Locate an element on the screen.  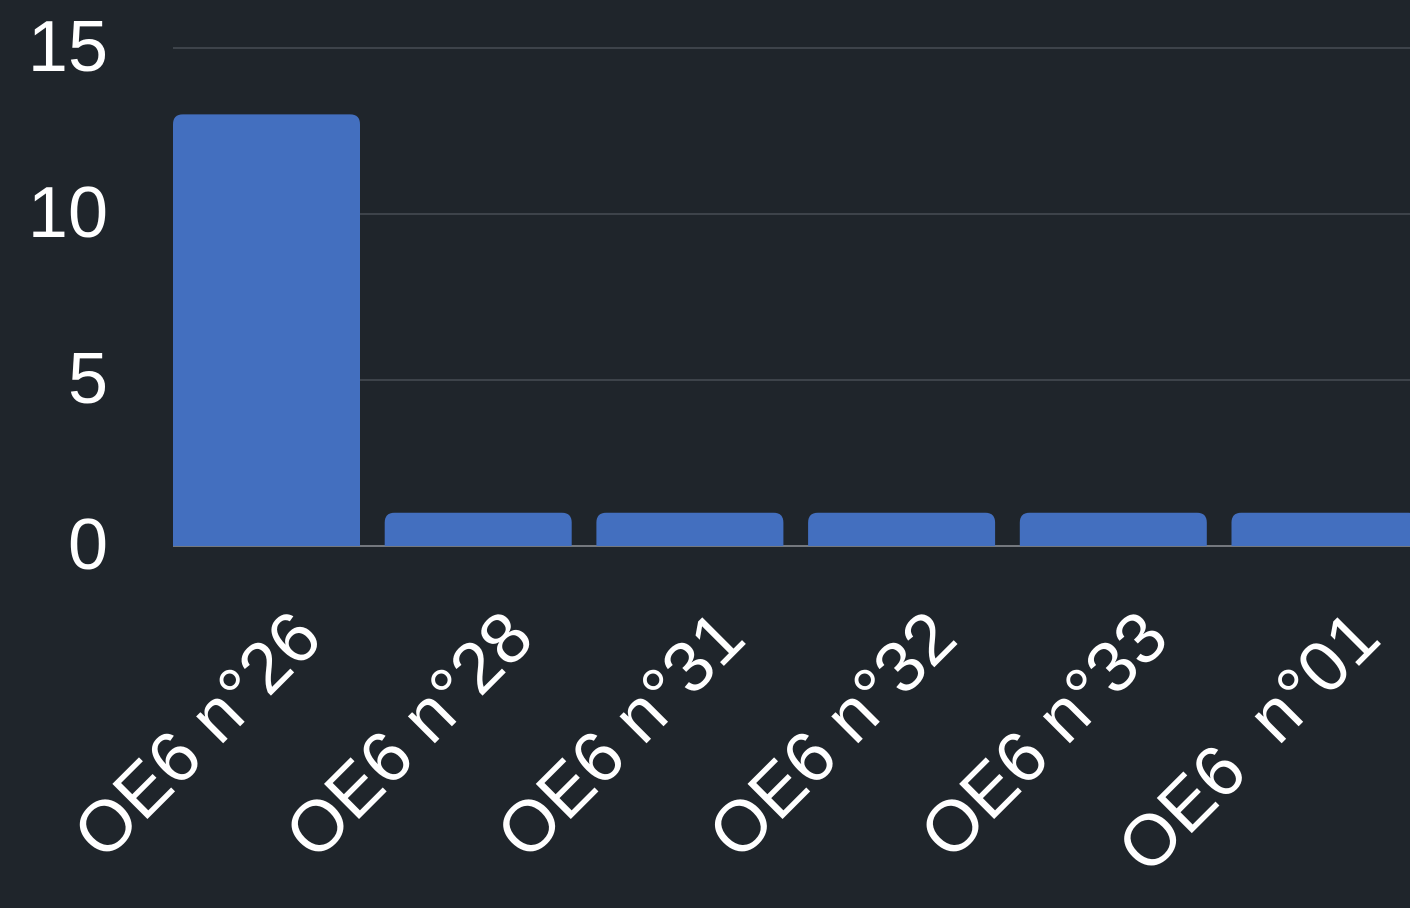
y-tick-label: 0 is located at coordinates (88, 545).